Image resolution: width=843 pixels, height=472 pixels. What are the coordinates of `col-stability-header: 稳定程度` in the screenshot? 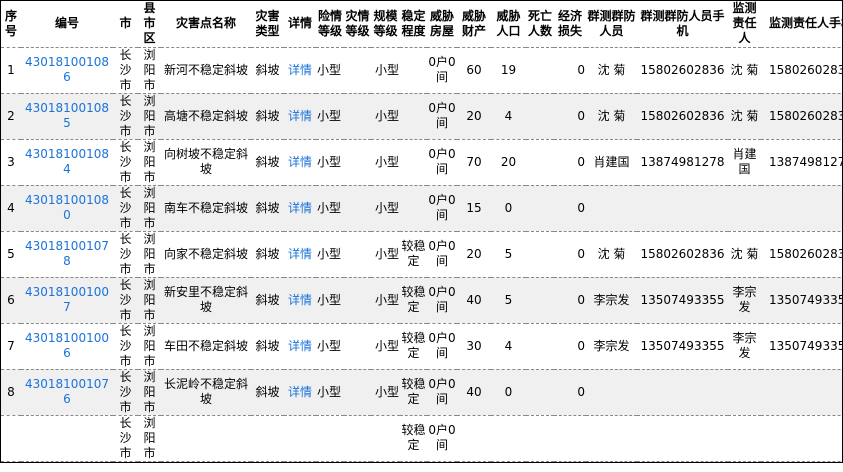 It's located at (413, 24).